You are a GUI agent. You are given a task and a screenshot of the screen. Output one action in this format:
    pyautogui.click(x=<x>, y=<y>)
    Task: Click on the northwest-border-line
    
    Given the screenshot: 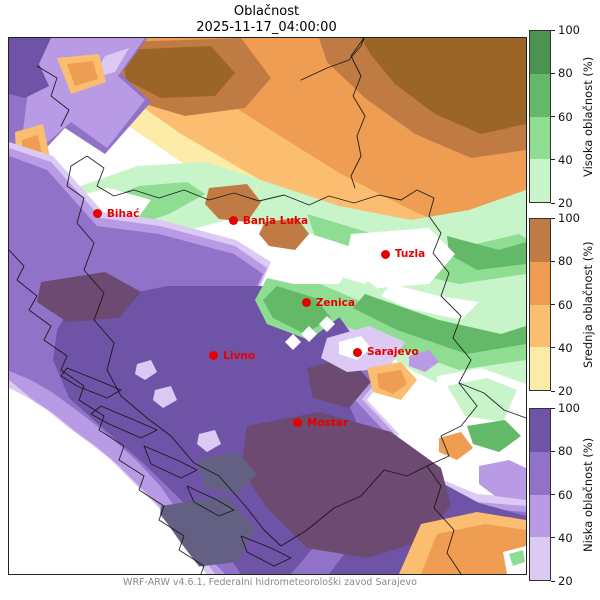 What is the action you would take?
    pyautogui.click(x=53, y=96)
    